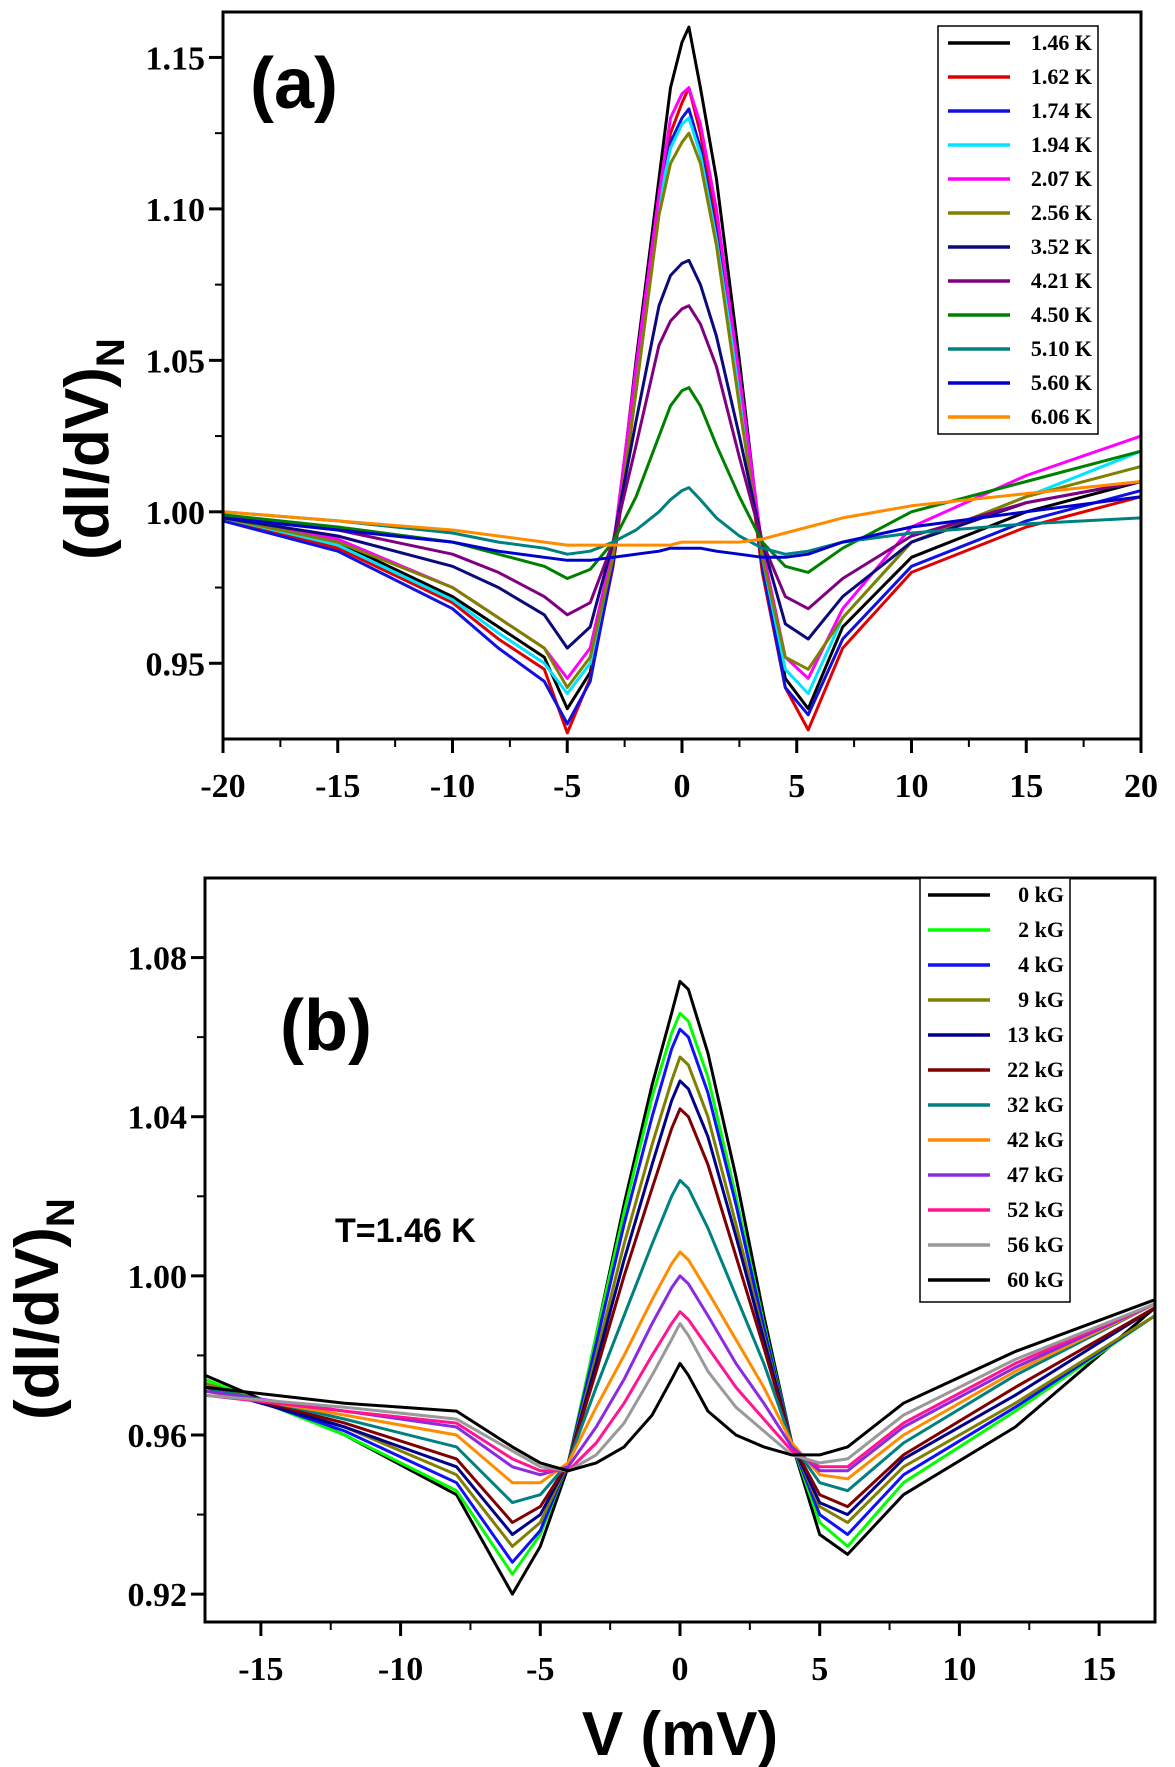  I want to click on panel-a-label: (a), so click(294, 84).